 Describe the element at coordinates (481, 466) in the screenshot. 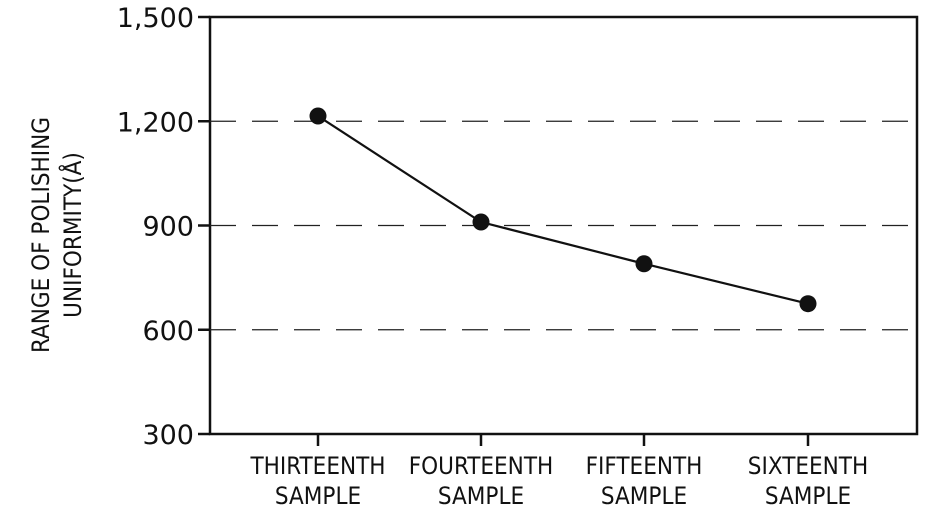

I see `x-tick-label-line: FOURTEENTH` at that location.